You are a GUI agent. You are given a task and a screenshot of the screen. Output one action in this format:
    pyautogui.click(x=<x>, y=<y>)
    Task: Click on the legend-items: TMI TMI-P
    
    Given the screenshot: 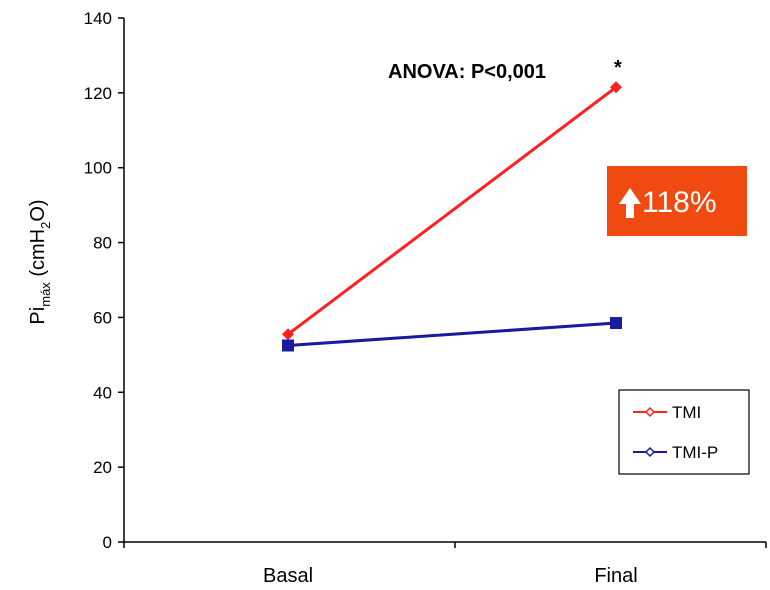 What is the action you would take?
    pyautogui.click(x=675, y=432)
    